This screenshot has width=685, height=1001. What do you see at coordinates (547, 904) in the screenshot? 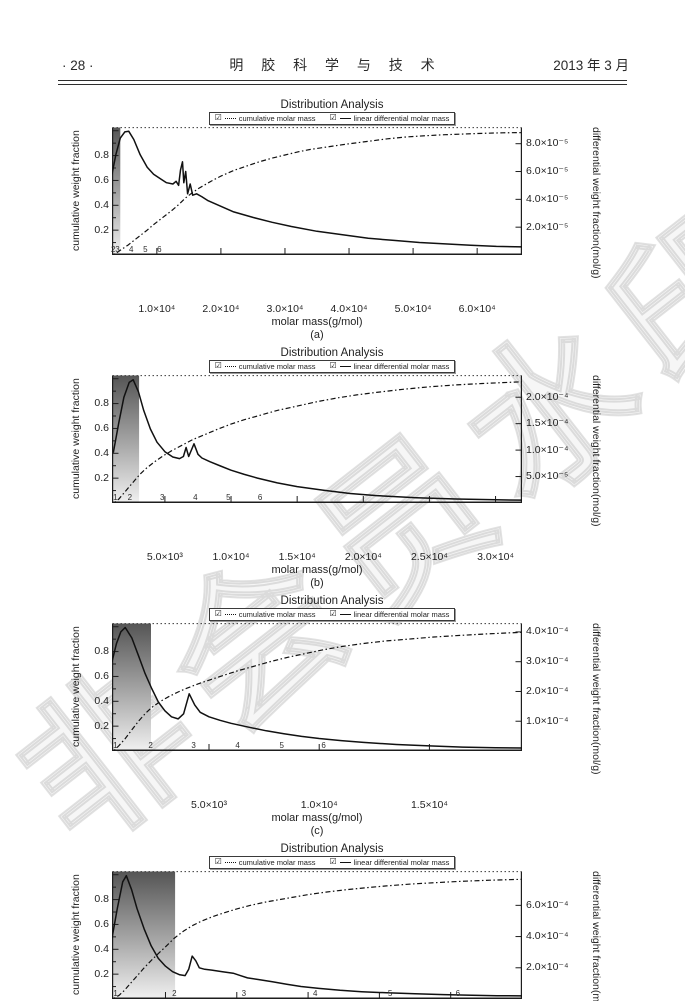
I see `y-tick-right: 6.0×10⁻⁴` at bounding box center [547, 904].